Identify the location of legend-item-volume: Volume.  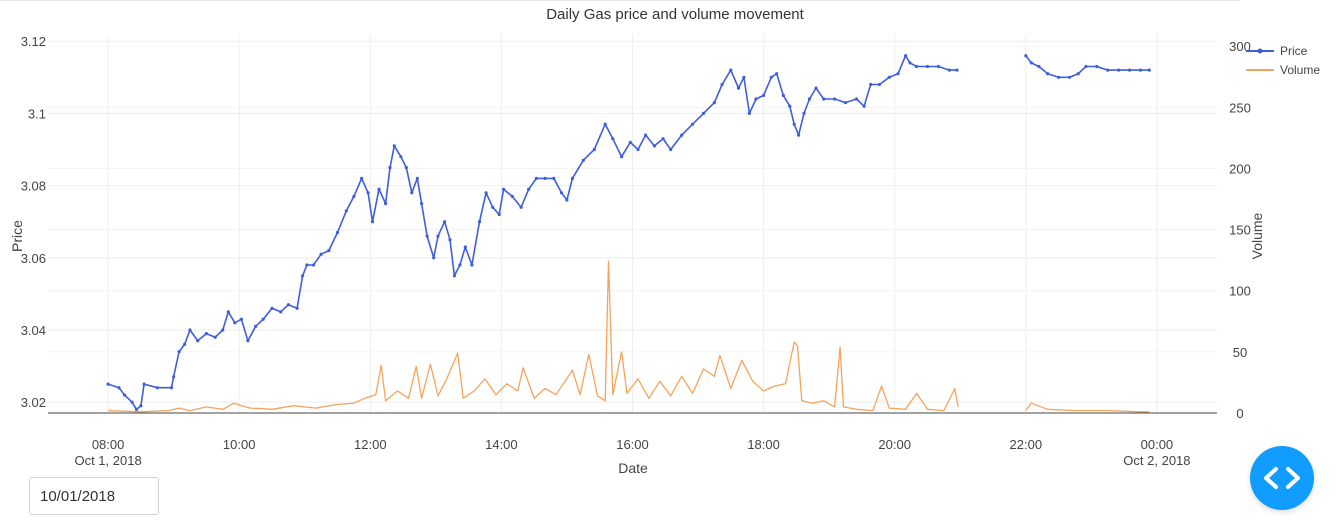
(1283, 70).